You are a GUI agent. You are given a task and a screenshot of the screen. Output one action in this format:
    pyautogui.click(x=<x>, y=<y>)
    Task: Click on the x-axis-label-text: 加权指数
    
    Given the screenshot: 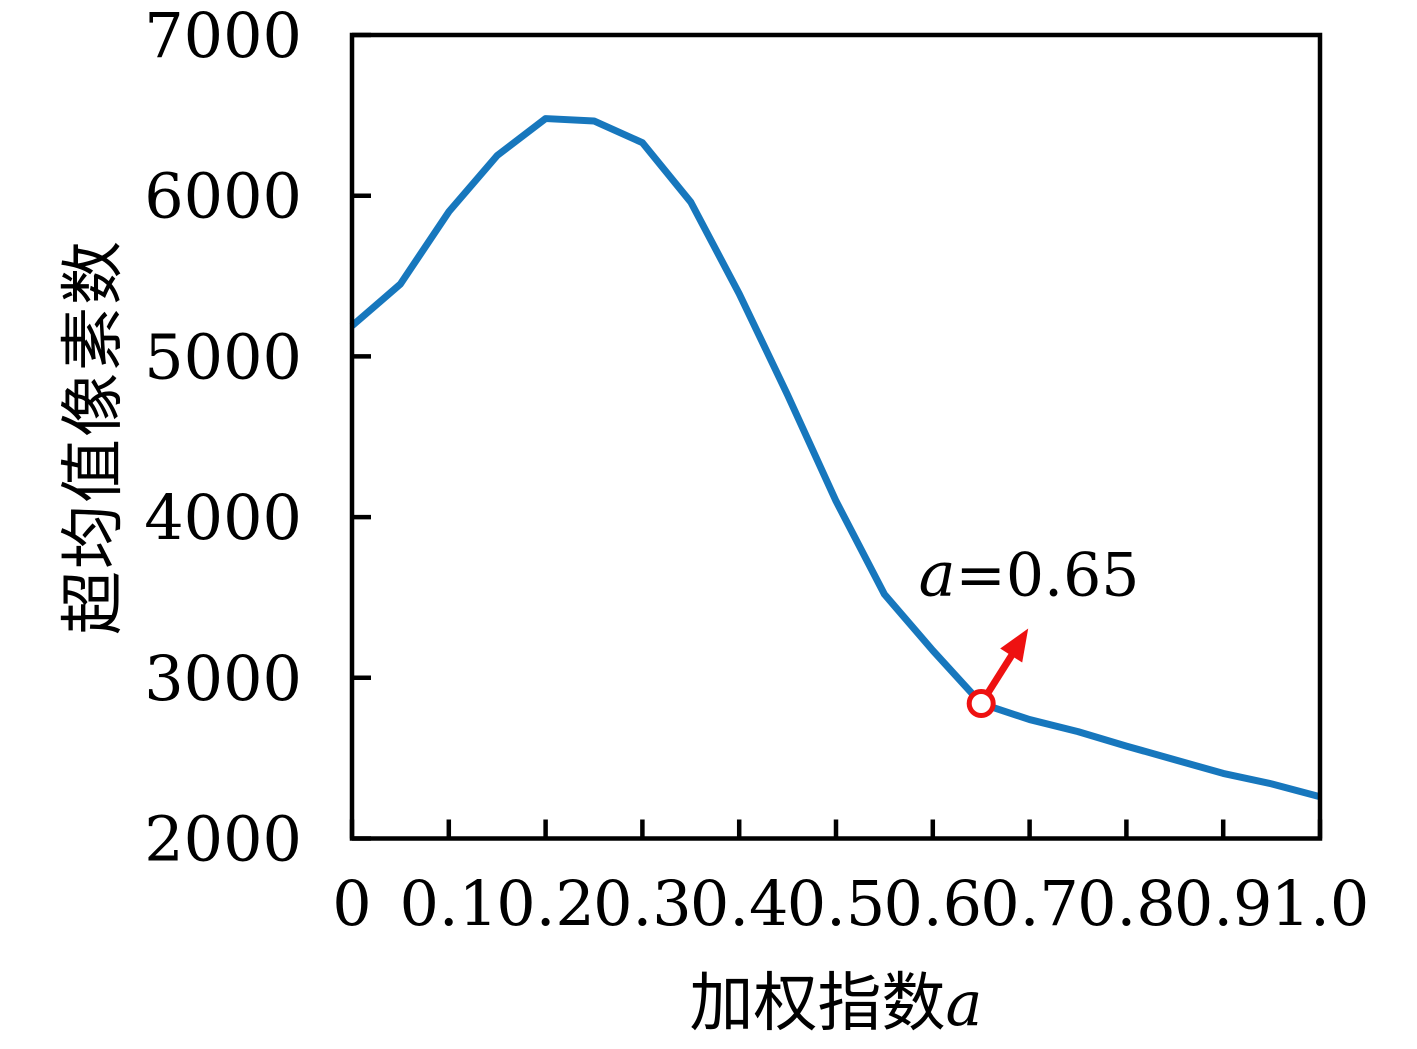 What is the action you would take?
    pyautogui.click(x=817, y=1004)
    